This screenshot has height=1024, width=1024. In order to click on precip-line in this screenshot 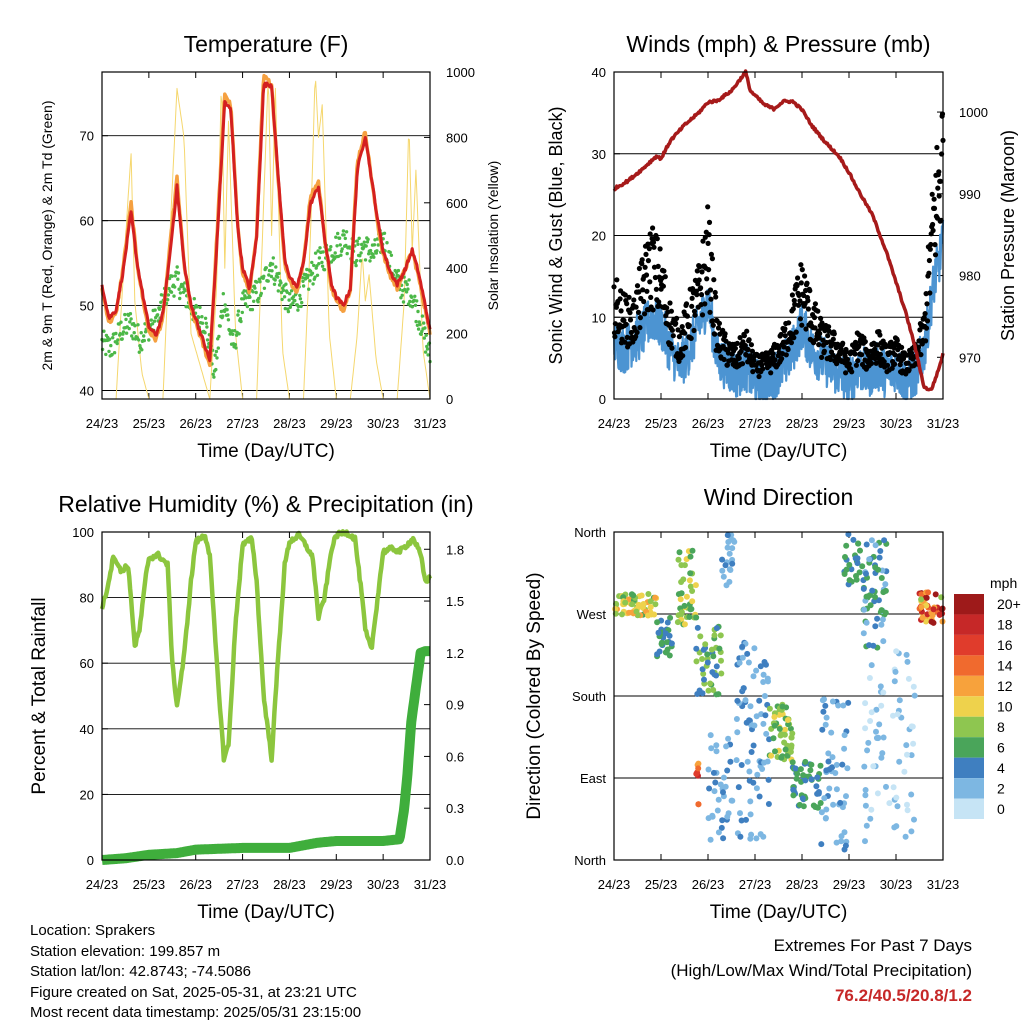, I will do `click(266, 755)`.